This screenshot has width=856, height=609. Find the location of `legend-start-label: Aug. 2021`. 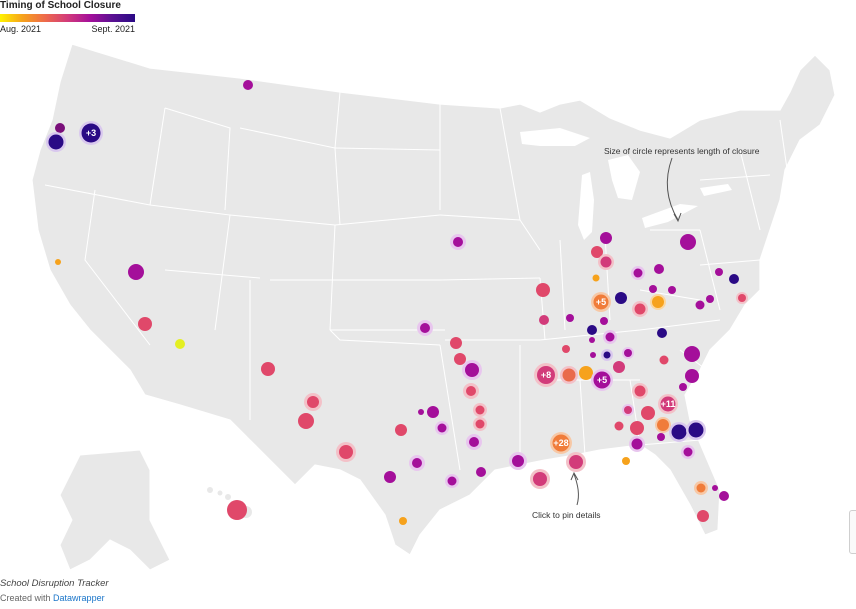

legend-start-label: Aug. 2021 is located at coordinates (21, 29).